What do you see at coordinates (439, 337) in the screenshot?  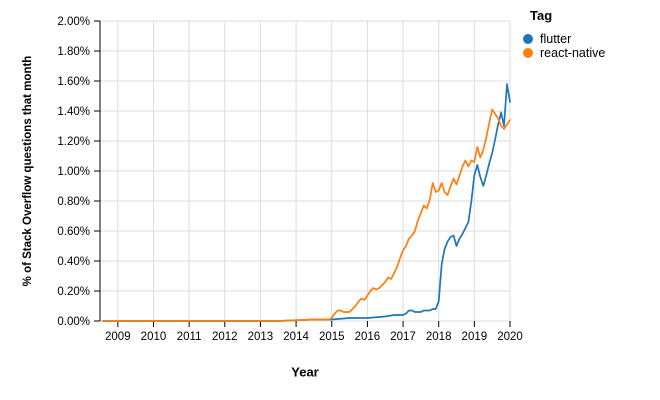 I see `x-tick-label: 2018` at bounding box center [439, 337].